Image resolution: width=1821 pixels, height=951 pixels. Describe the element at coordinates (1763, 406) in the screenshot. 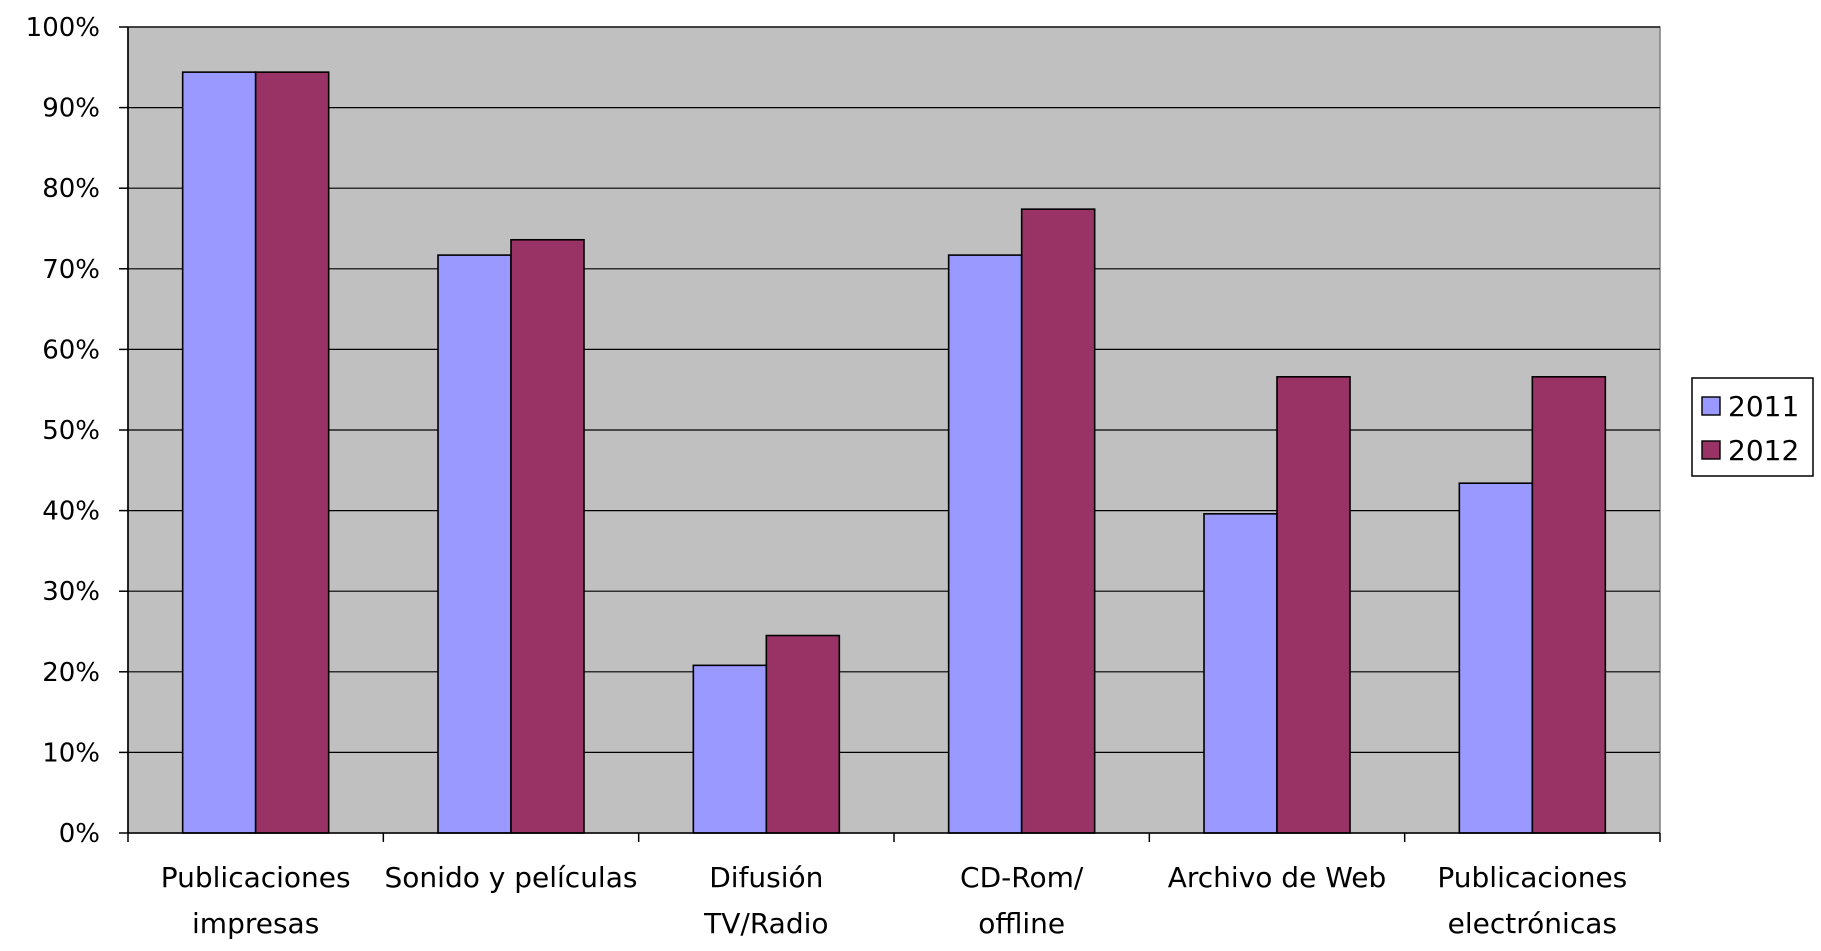

I see `legend-label-2011: 2011` at that location.